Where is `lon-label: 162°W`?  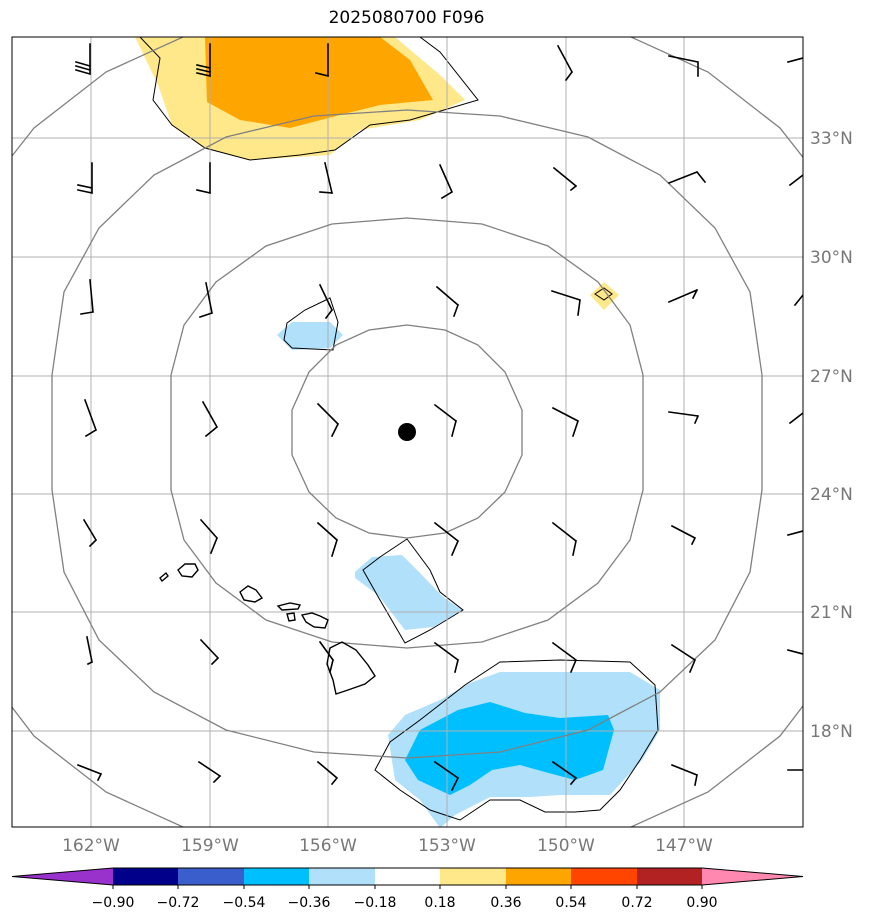 lon-label: 162°W is located at coordinates (91, 846).